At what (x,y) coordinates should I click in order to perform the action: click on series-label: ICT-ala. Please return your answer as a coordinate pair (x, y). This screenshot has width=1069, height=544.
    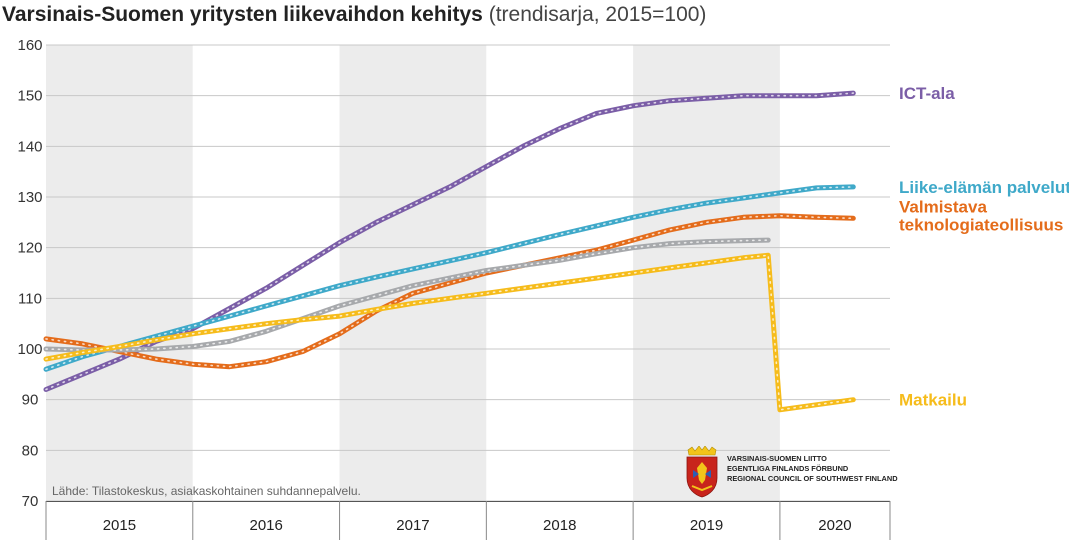
    Looking at the image, I should click on (927, 93).